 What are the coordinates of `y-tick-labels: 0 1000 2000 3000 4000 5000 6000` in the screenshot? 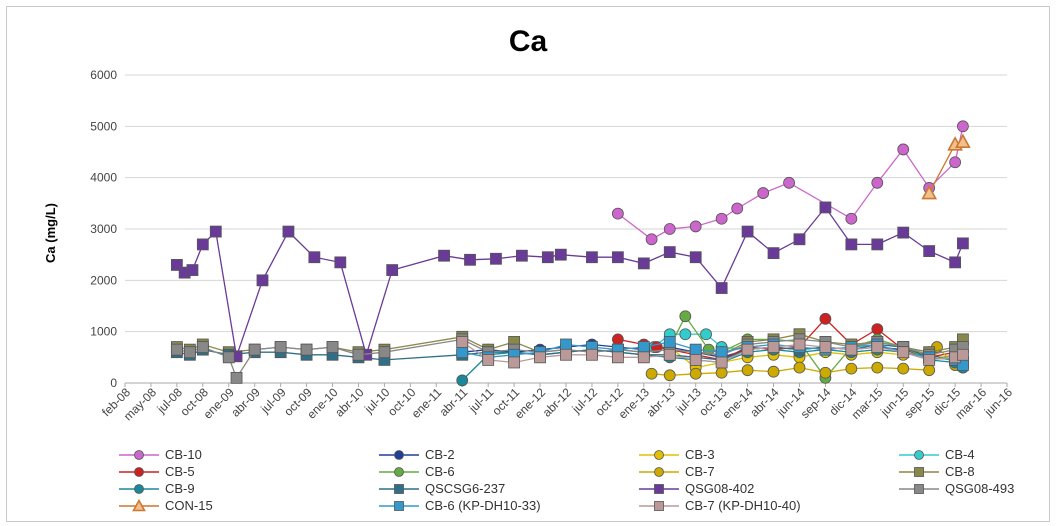 It's located at (103, 229).